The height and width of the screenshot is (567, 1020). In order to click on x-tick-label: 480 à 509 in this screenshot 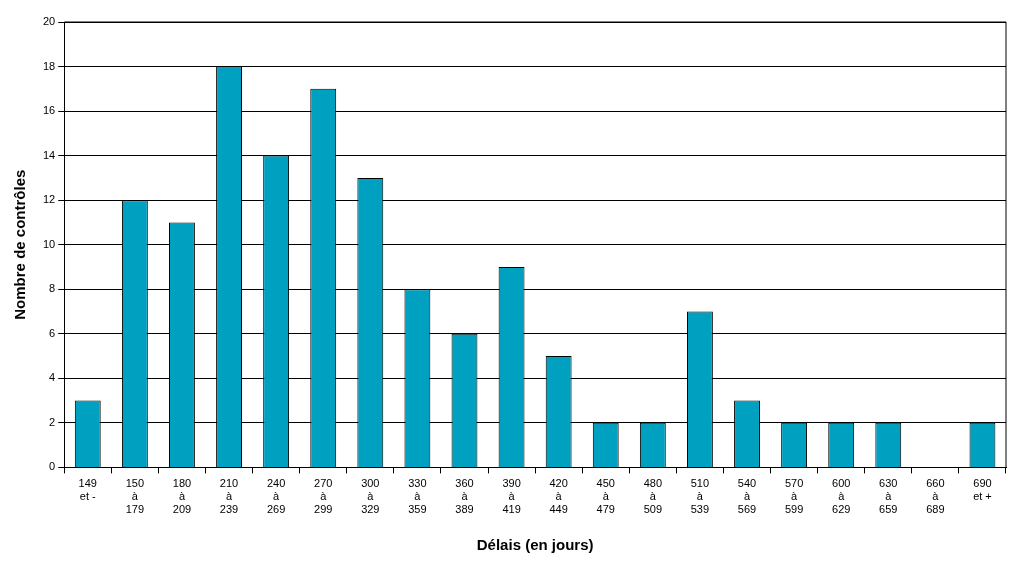, I will do `click(653, 496)`.